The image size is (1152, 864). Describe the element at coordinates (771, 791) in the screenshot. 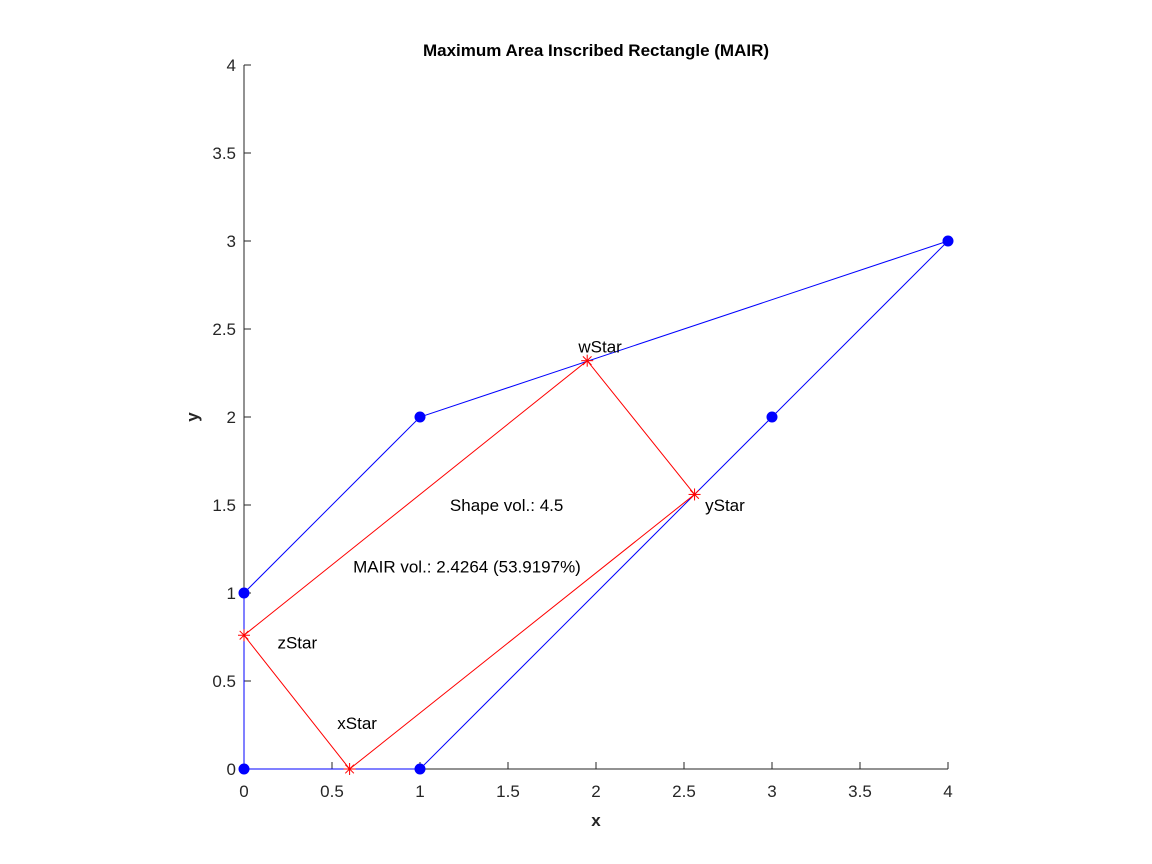

I see `x-tick-label: 3` at that location.